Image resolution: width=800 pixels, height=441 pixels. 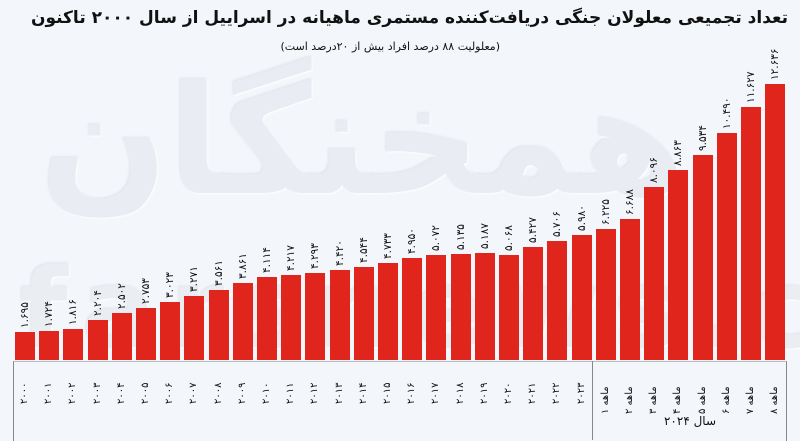 What do you see at coordinates (291, 257) in the screenshot?
I see `value-label: ۴.۲۱۷` at bounding box center [291, 257].